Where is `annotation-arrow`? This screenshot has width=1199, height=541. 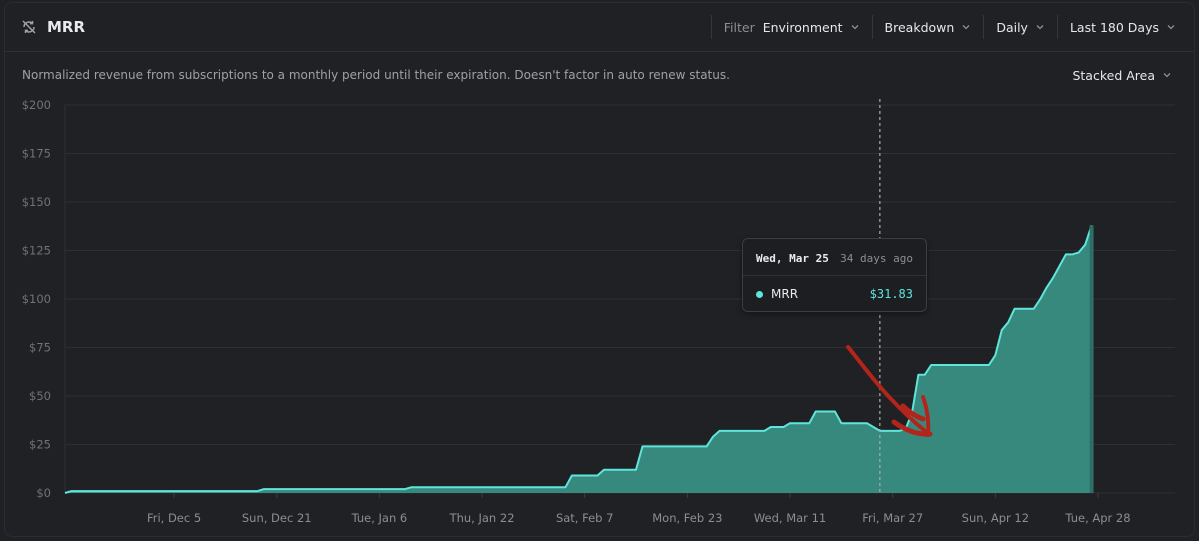
annotation-arrow is located at coordinates (889, 391).